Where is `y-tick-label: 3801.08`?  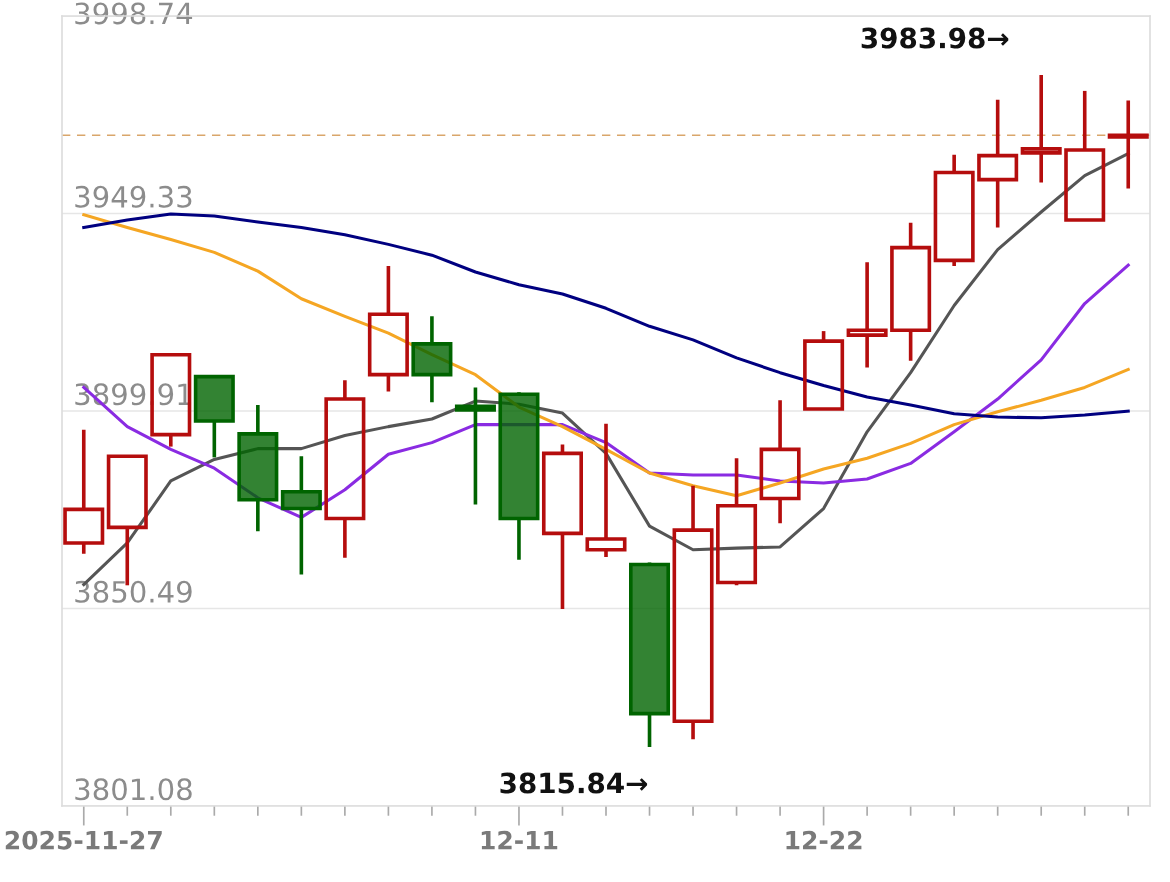 y-tick-label: 3801.08 is located at coordinates (133, 789).